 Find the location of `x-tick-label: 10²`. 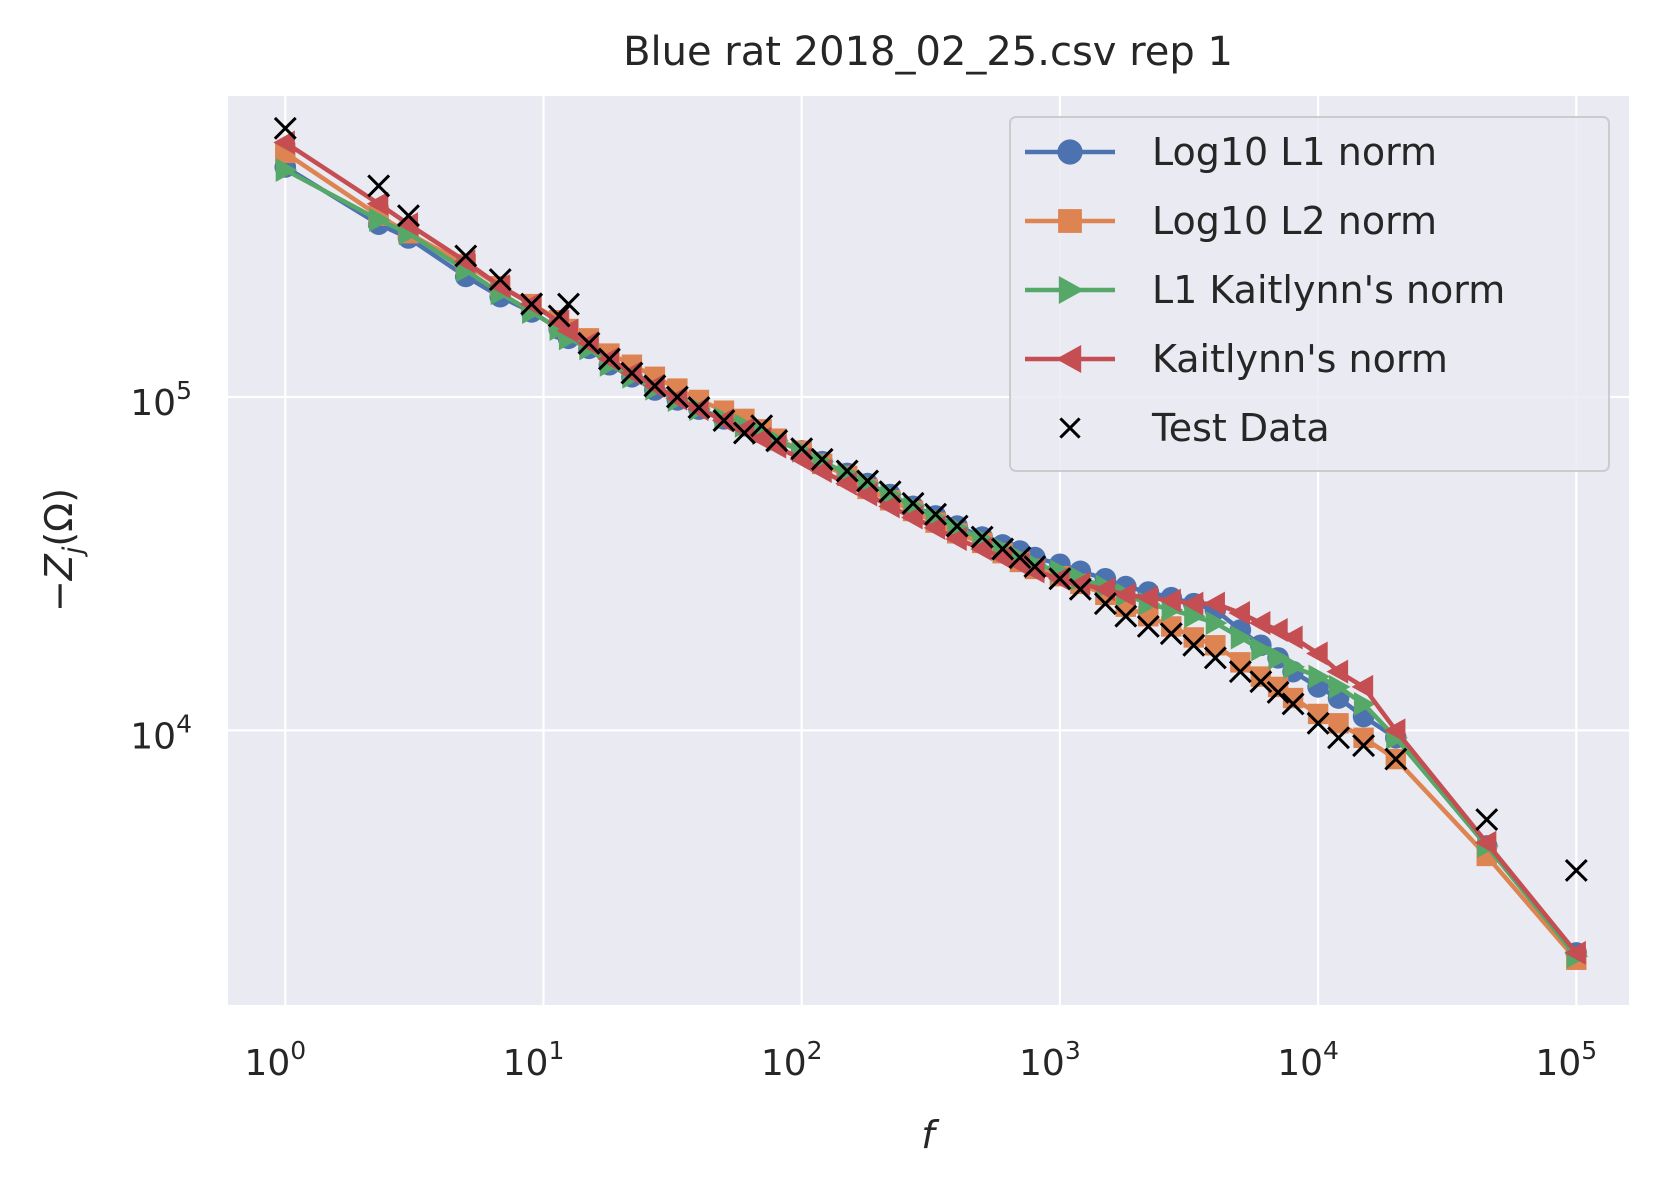

x-tick-label: 10² is located at coordinates (792, 1060).